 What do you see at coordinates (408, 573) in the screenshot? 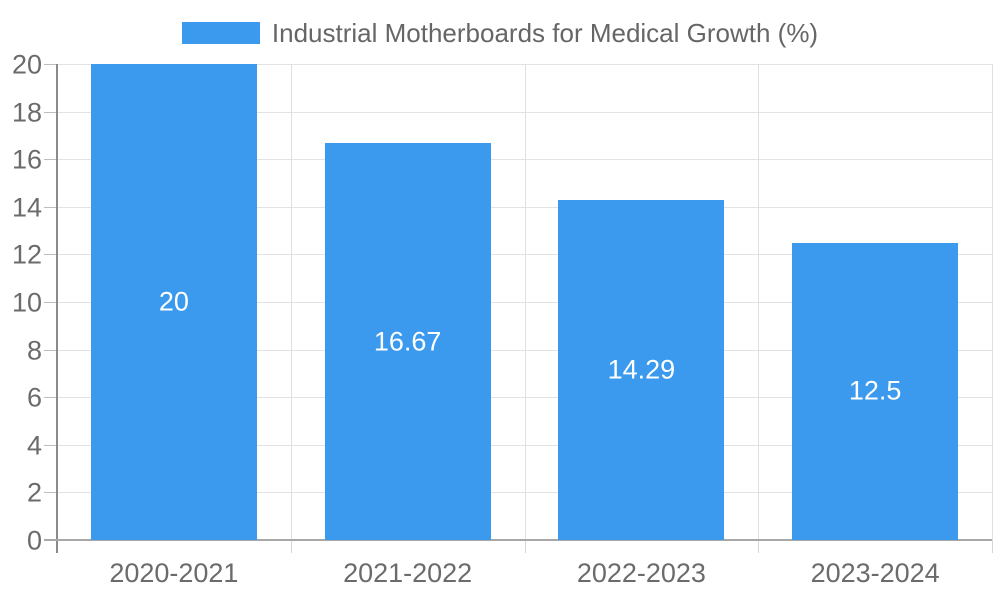
I see `x-tick-label: 2021-2022` at bounding box center [408, 573].